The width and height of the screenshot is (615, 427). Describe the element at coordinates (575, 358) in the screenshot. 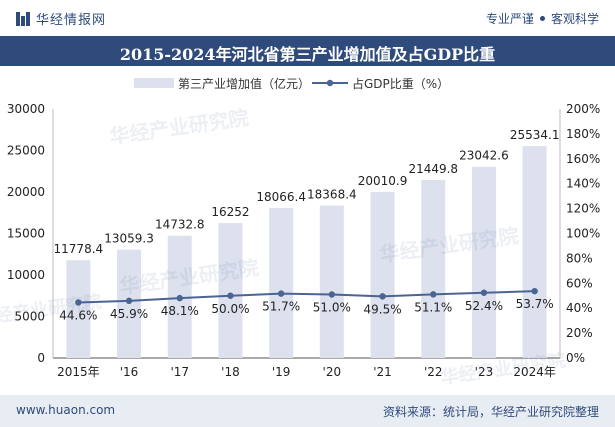

I see `y-right-tick-label: 0%` at that location.